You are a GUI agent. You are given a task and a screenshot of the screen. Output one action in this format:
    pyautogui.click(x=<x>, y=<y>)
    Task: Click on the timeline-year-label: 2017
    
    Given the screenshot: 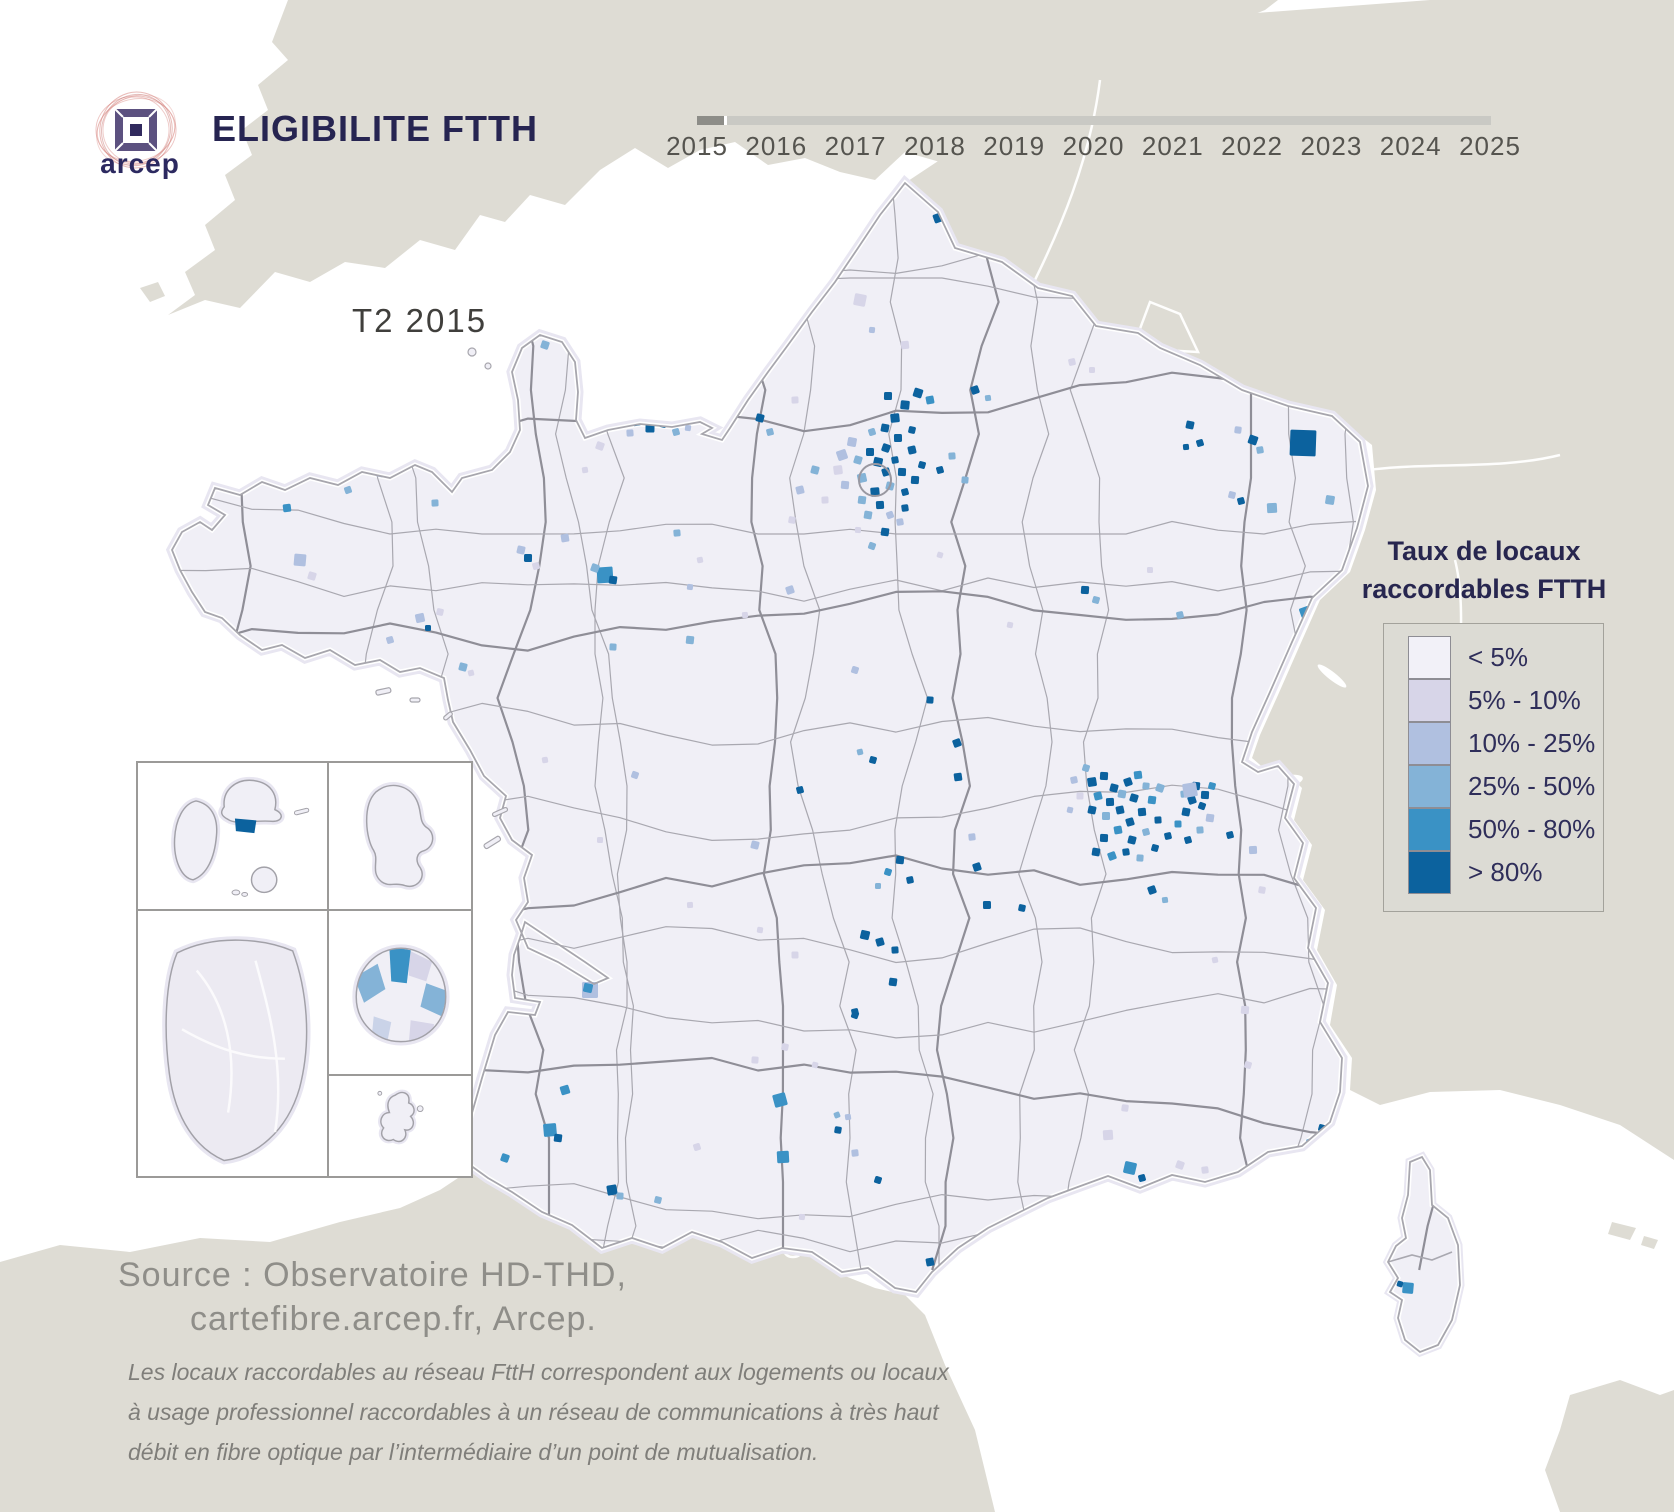 What is the action you would take?
    pyautogui.click(x=855, y=146)
    